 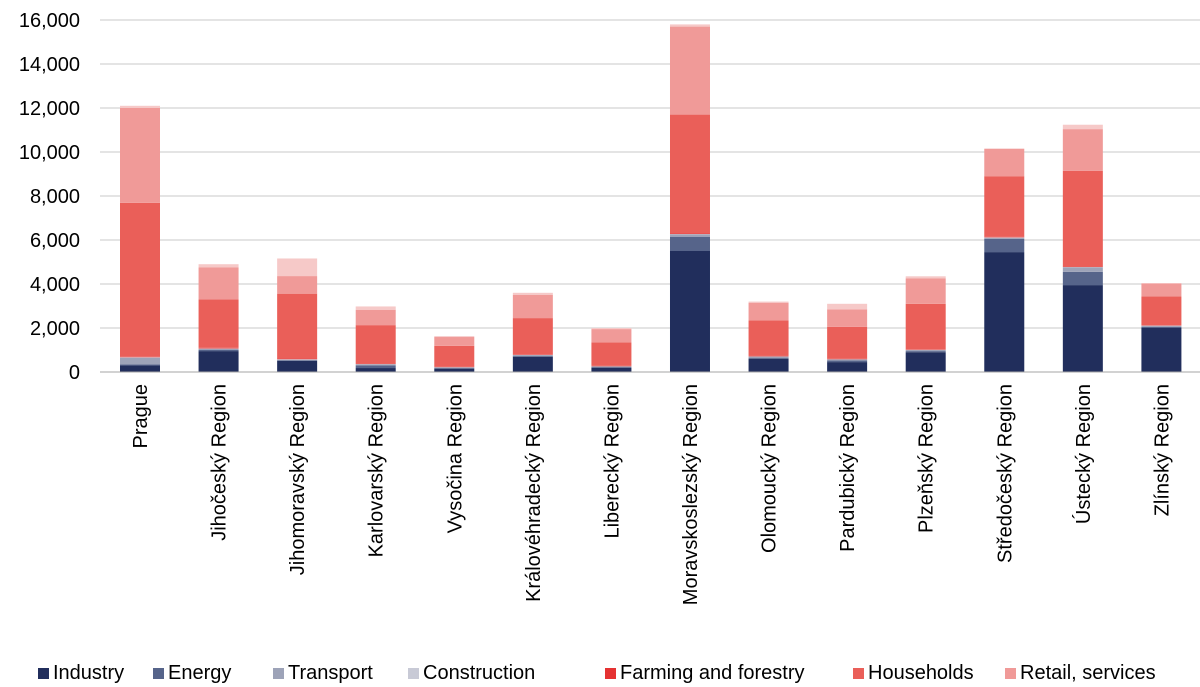 I want to click on legend-item: Industry, so click(x=81, y=673).